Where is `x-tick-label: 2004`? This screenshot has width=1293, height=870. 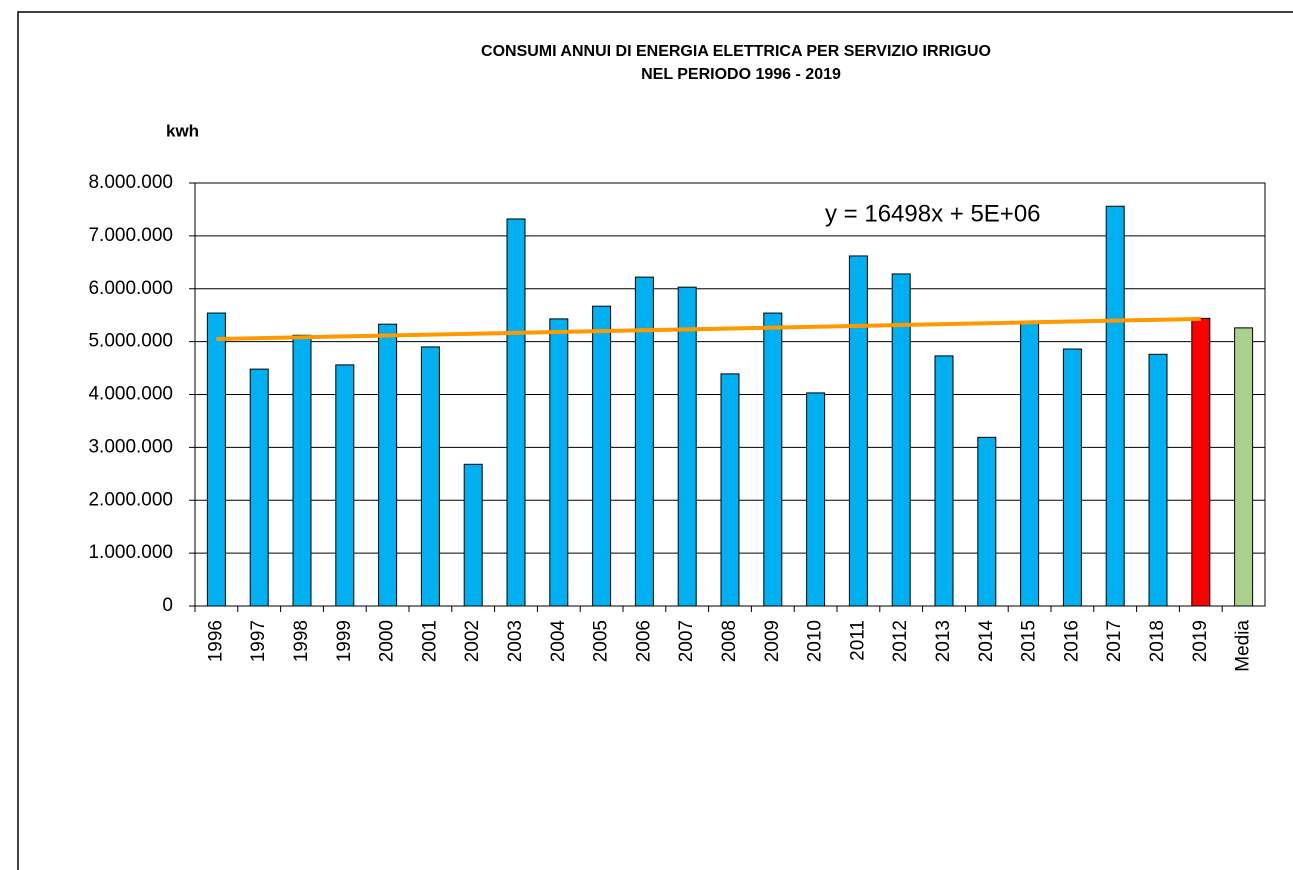
x-tick-label: 2004 is located at coordinates (558, 641).